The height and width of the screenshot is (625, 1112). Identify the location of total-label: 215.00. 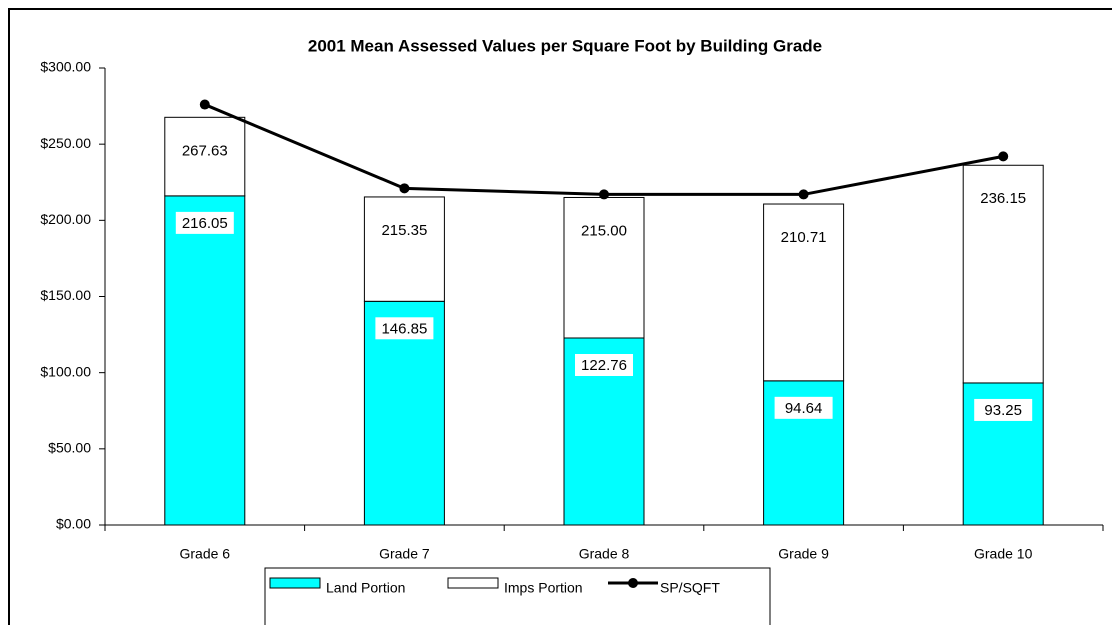
(604, 230).